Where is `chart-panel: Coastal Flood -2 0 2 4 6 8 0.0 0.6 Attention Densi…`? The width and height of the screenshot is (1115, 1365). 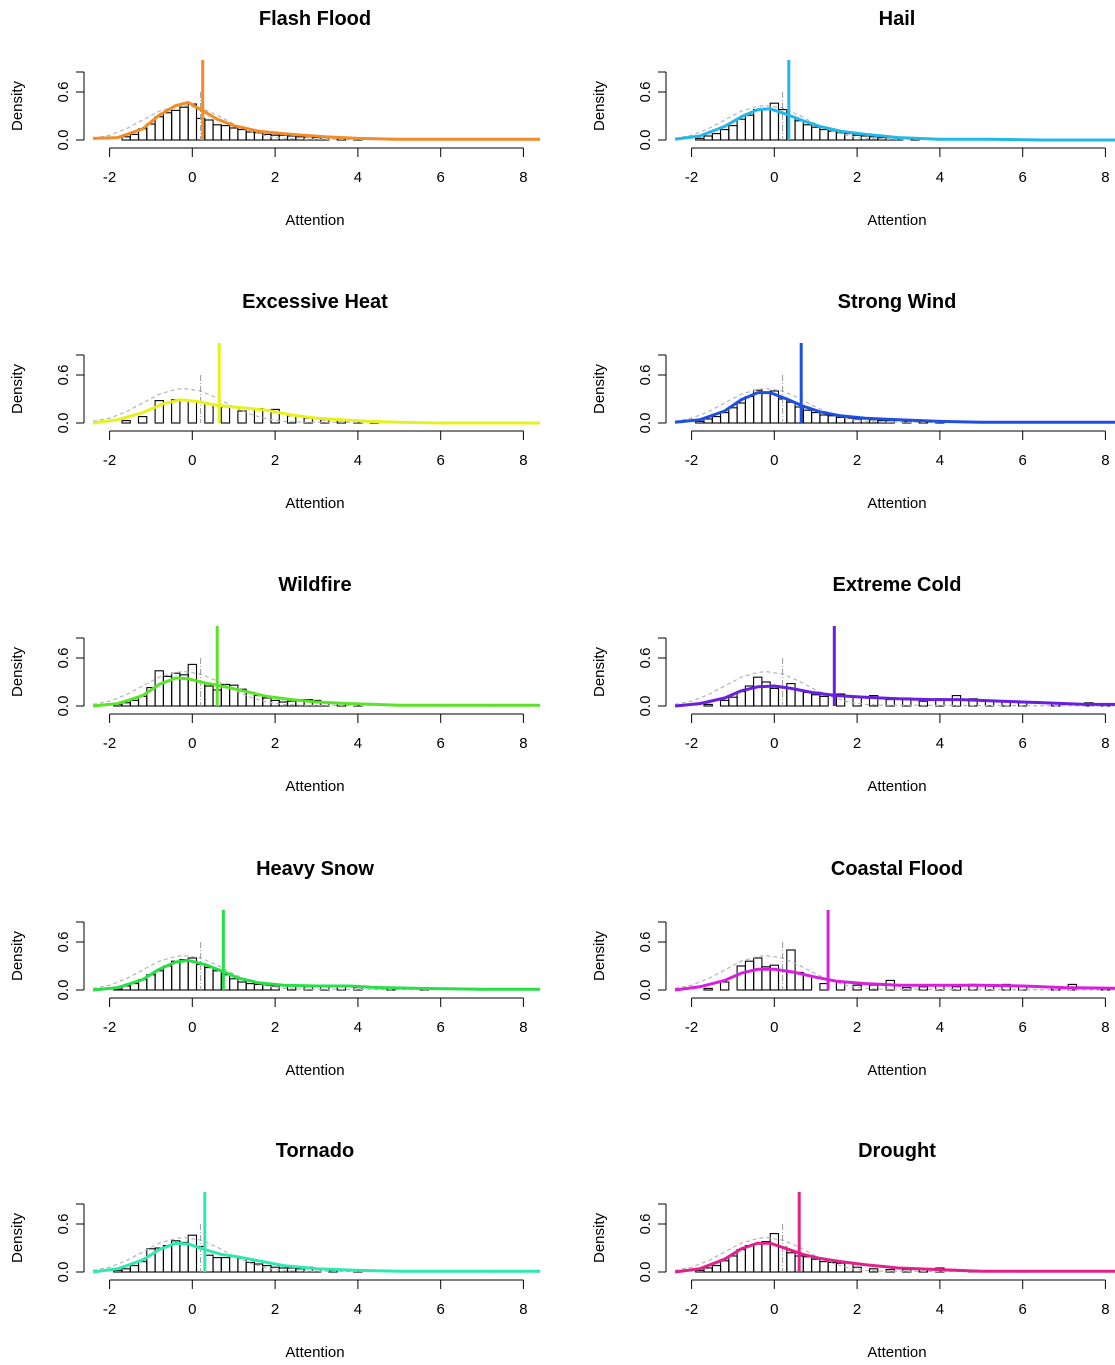 chart-panel: Coastal Flood -2 0 2 4 6 8 0.0 0.6 Attention Densi… is located at coordinates (853, 968).